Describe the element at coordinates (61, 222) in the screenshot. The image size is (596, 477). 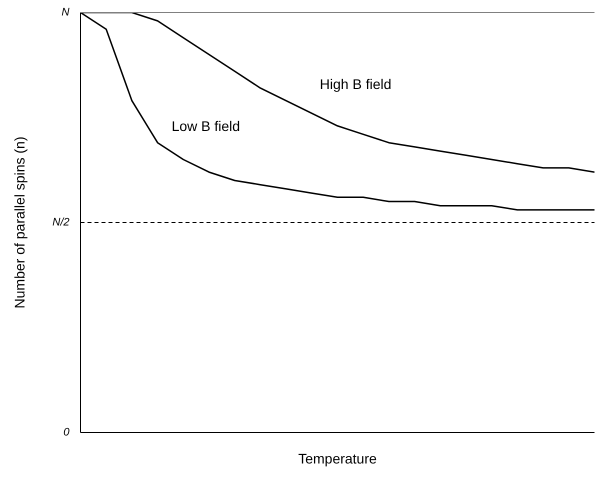
I see `ref-line-label: N/2` at that location.